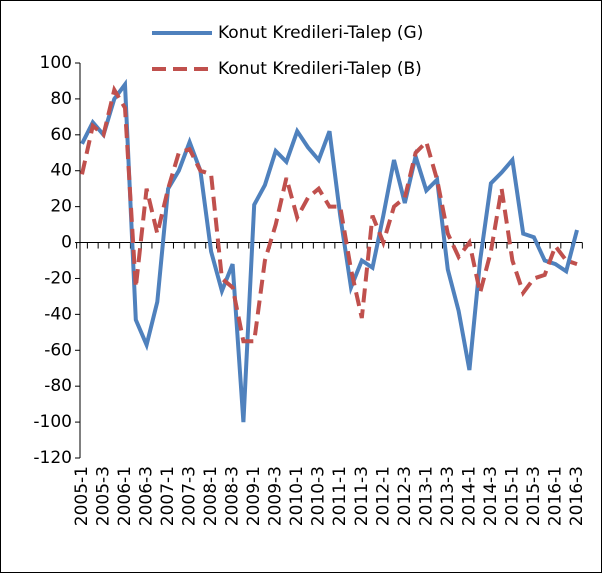 This screenshot has width=603, height=574. I want to click on x-tick-label: 2015-3, so click(534, 496).